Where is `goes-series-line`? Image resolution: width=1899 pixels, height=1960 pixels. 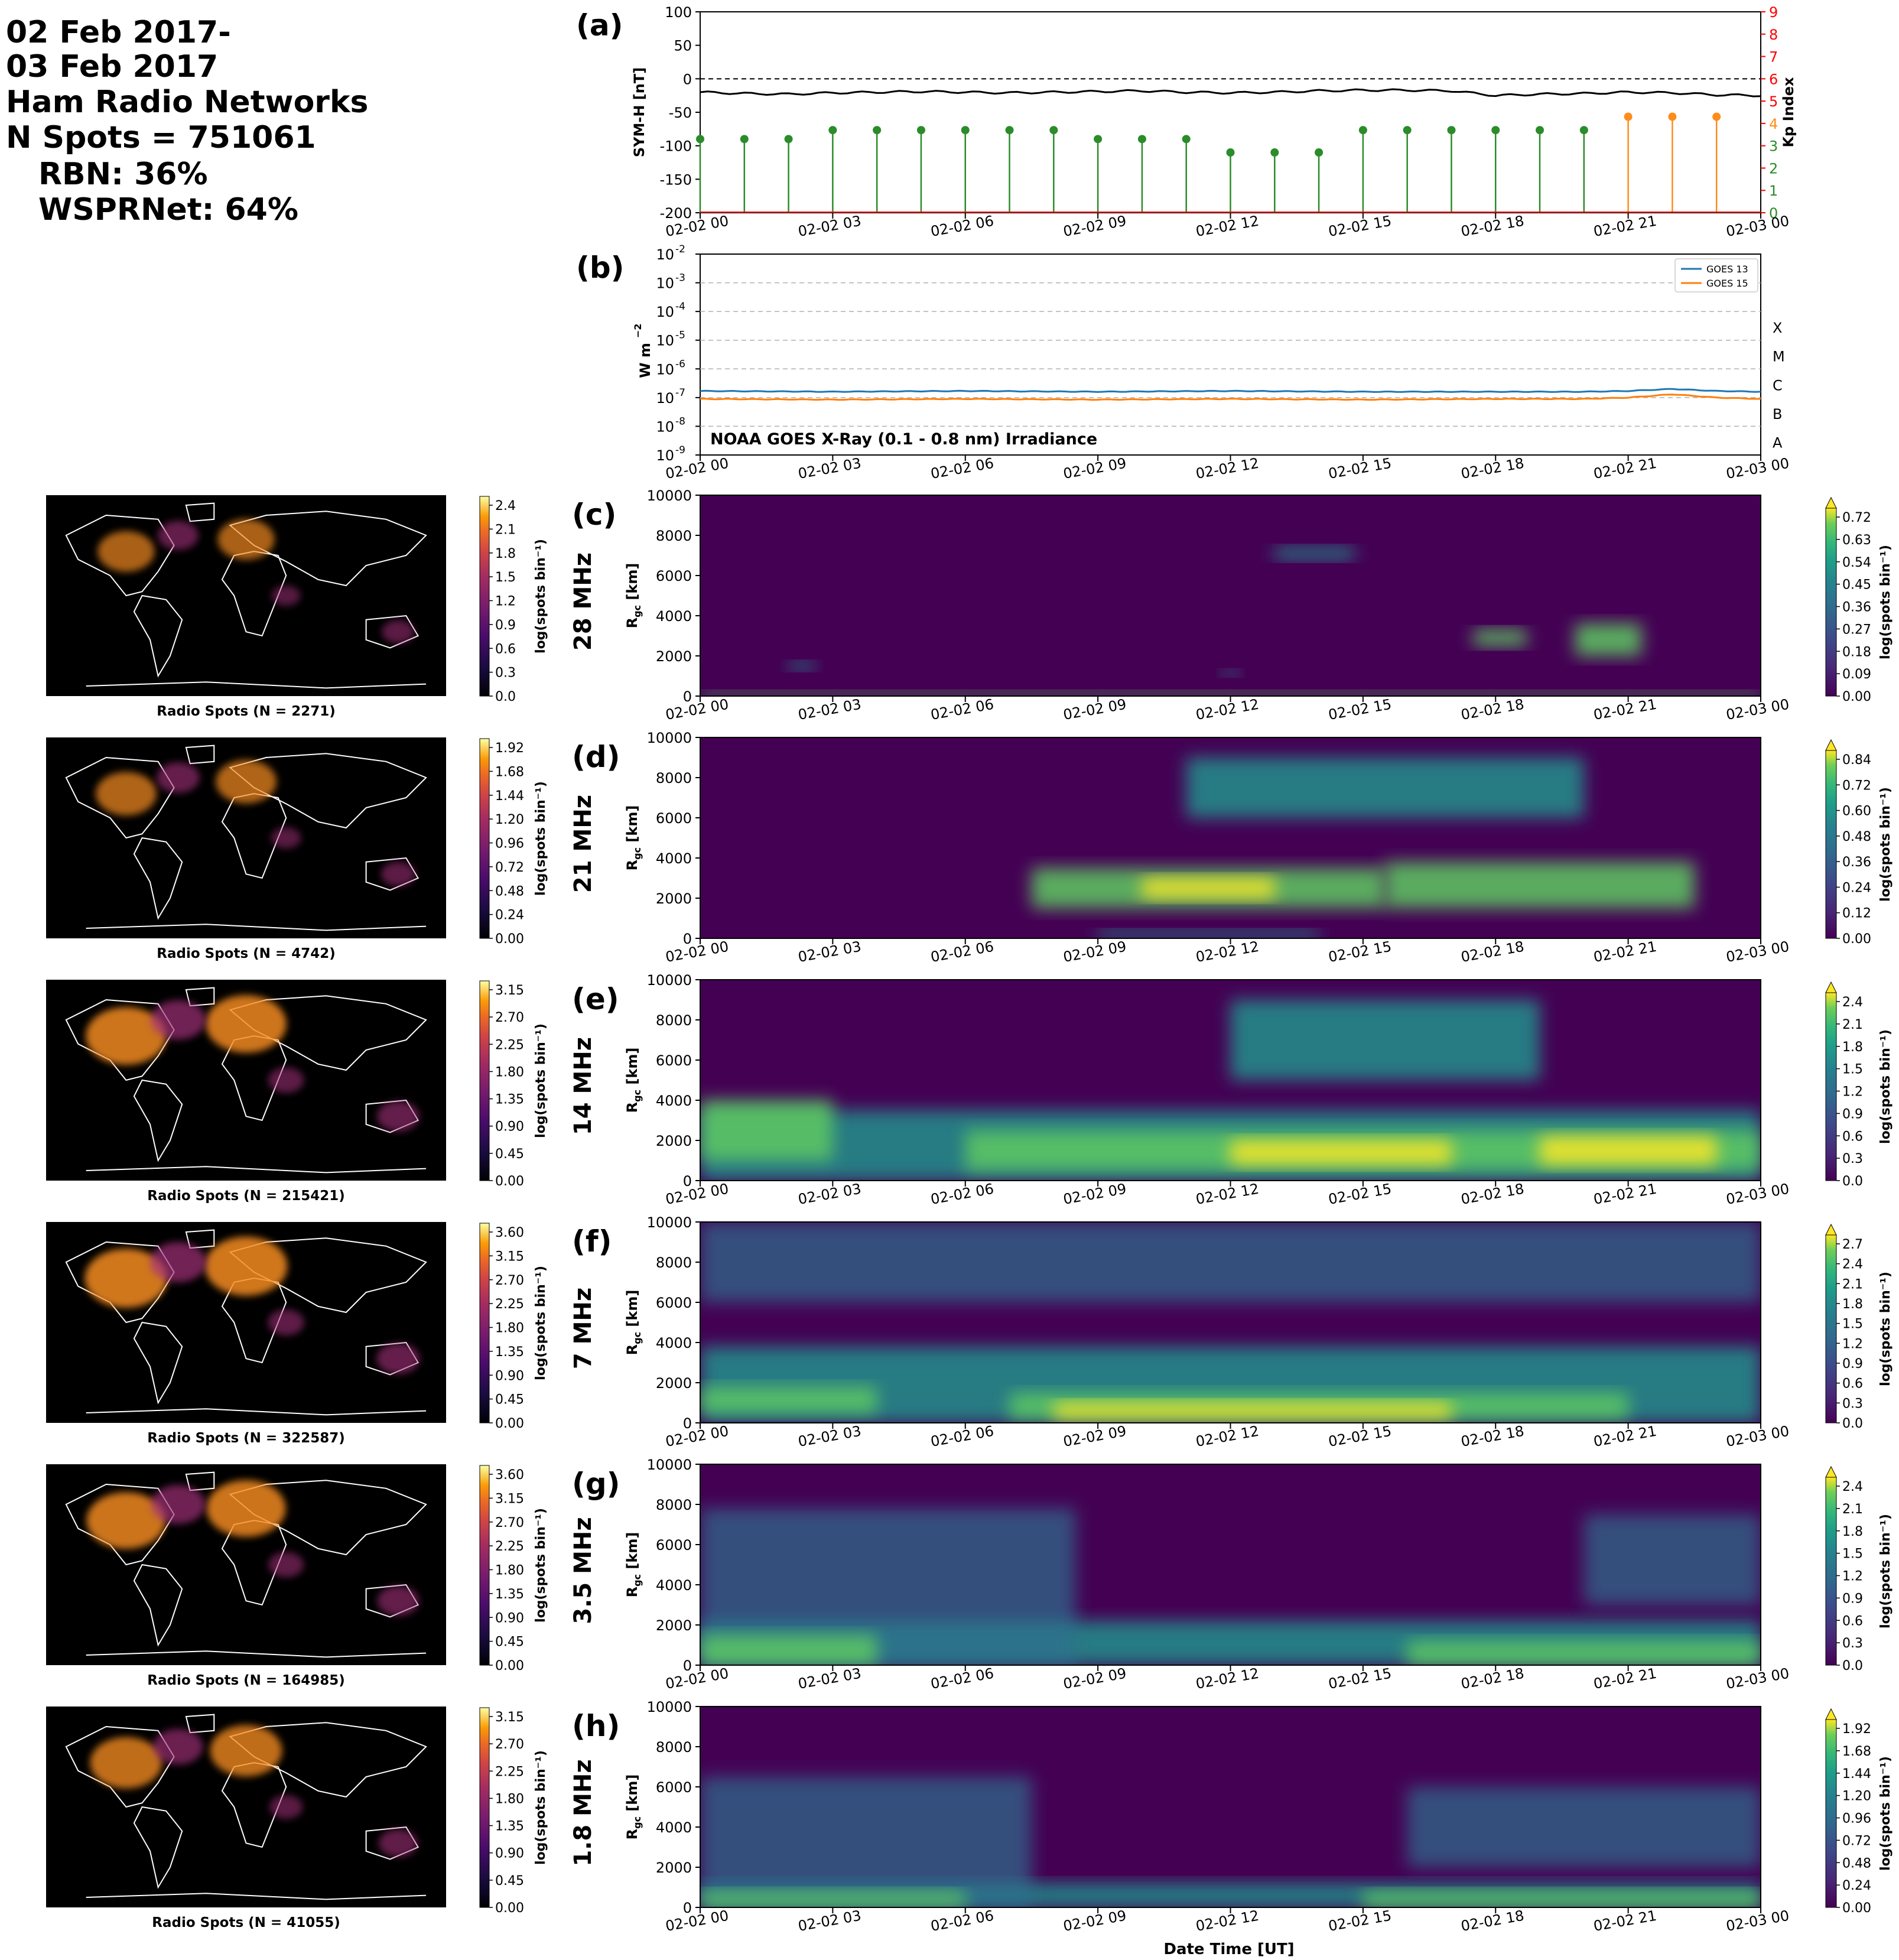
goes-series-line is located at coordinates (1230, 390).